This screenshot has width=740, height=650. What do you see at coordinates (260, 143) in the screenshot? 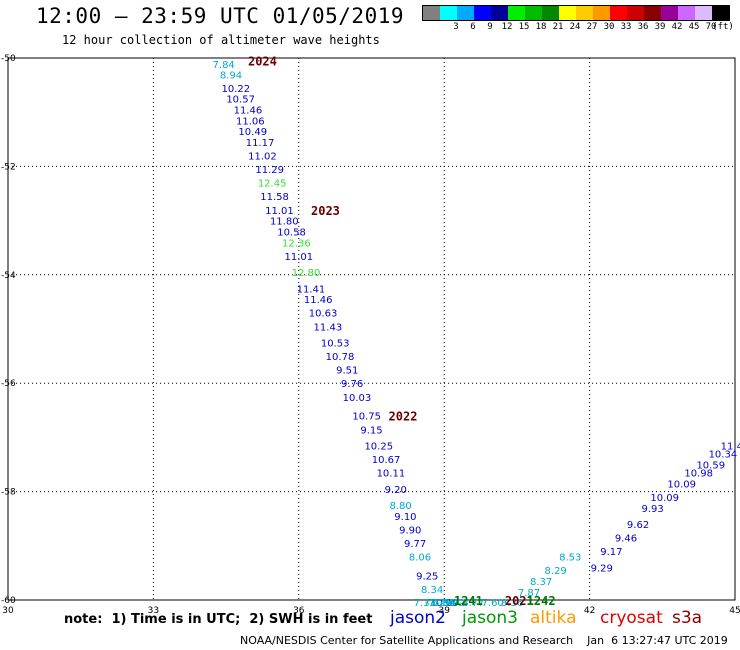
I see `wave-height-label: 11.17` at bounding box center [260, 143].